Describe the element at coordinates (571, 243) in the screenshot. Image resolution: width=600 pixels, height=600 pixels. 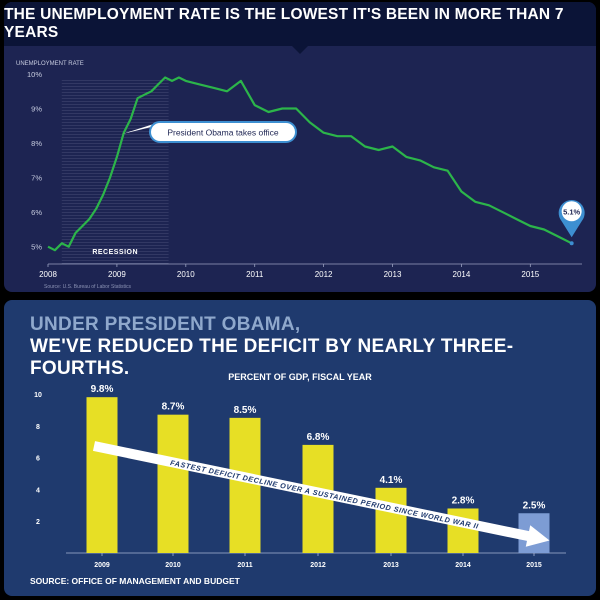
I see `end-point-marker` at that location.